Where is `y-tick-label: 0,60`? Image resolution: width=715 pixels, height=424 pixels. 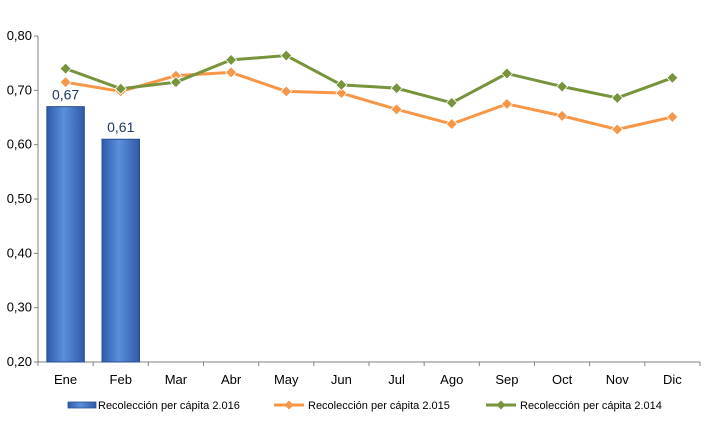 y-tick-label: 0,60 is located at coordinates (19, 144).